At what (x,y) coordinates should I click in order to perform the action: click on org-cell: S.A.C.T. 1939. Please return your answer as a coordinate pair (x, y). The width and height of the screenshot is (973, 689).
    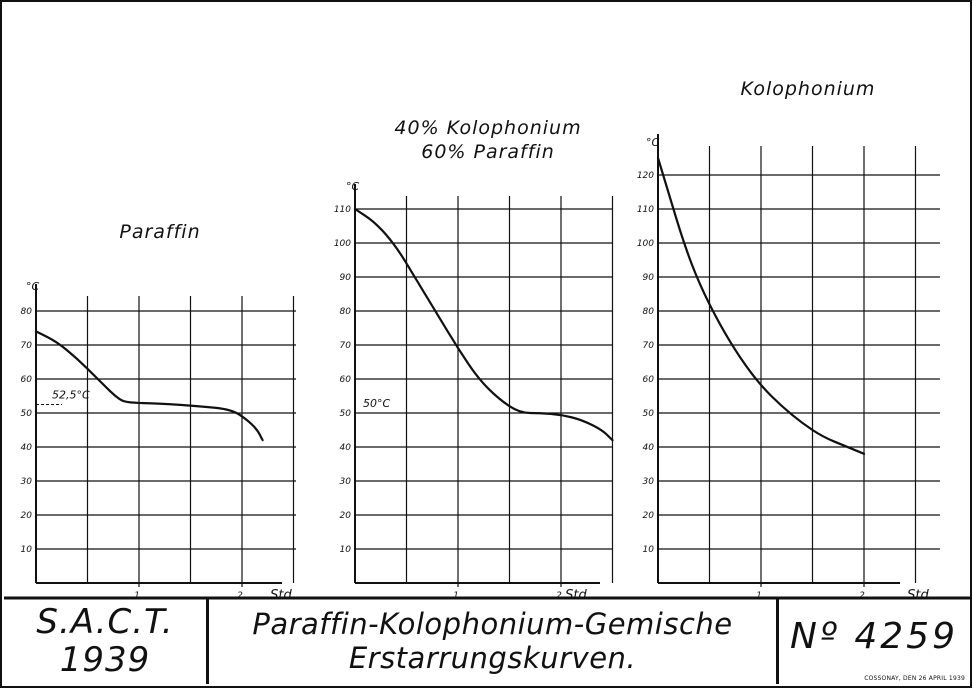
    Looking at the image, I should click on (106, 641).